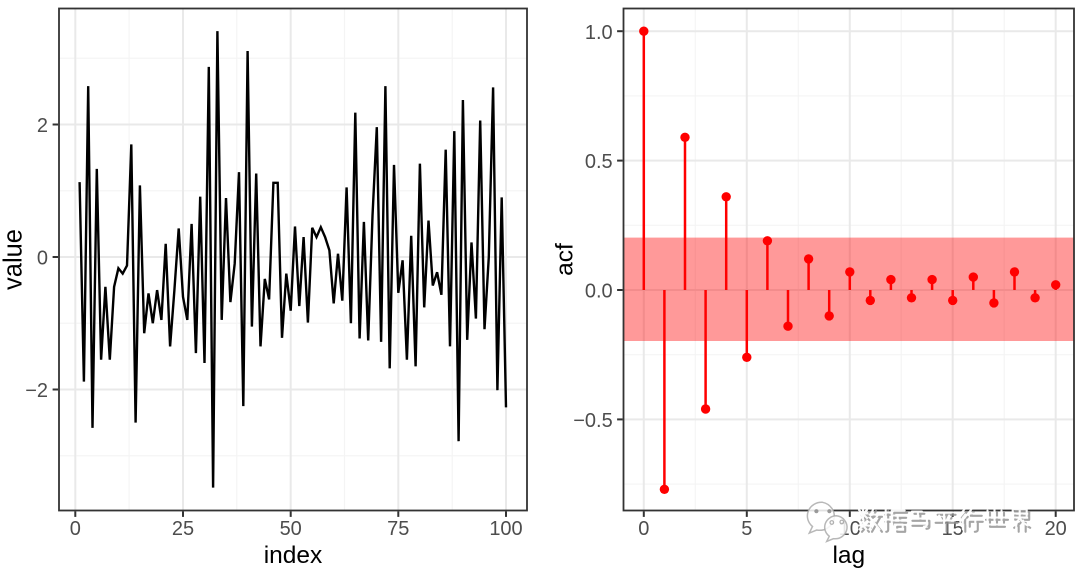 Image resolution: width=1080 pixels, height=571 pixels. What do you see at coordinates (14, 259) in the screenshot?
I see `svg-text: value` at bounding box center [14, 259].